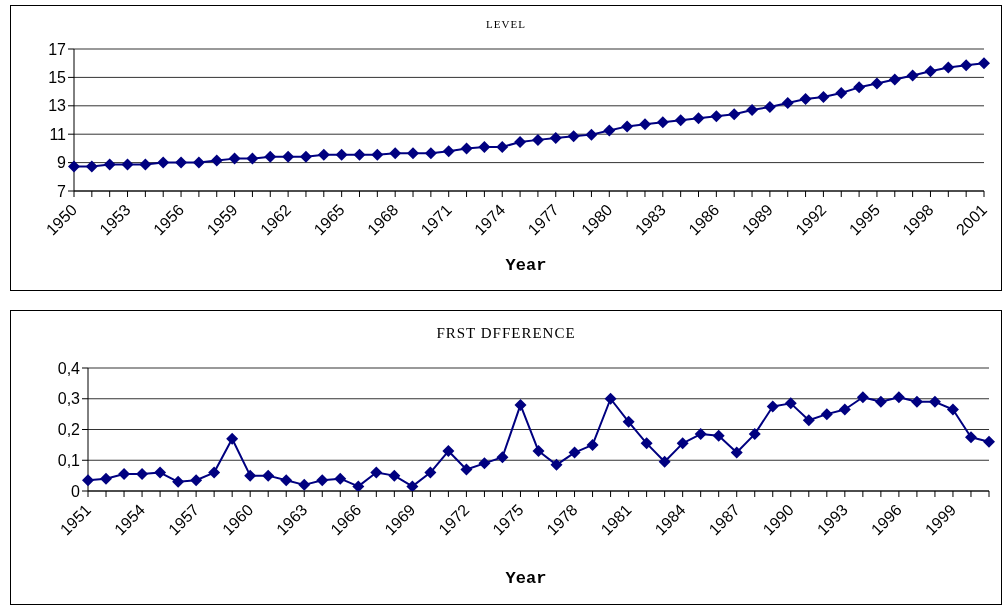 This screenshot has height=605, width=1002. Describe the element at coordinates (526, 265) in the screenshot. I see `x-axis-title: Year` at that location.